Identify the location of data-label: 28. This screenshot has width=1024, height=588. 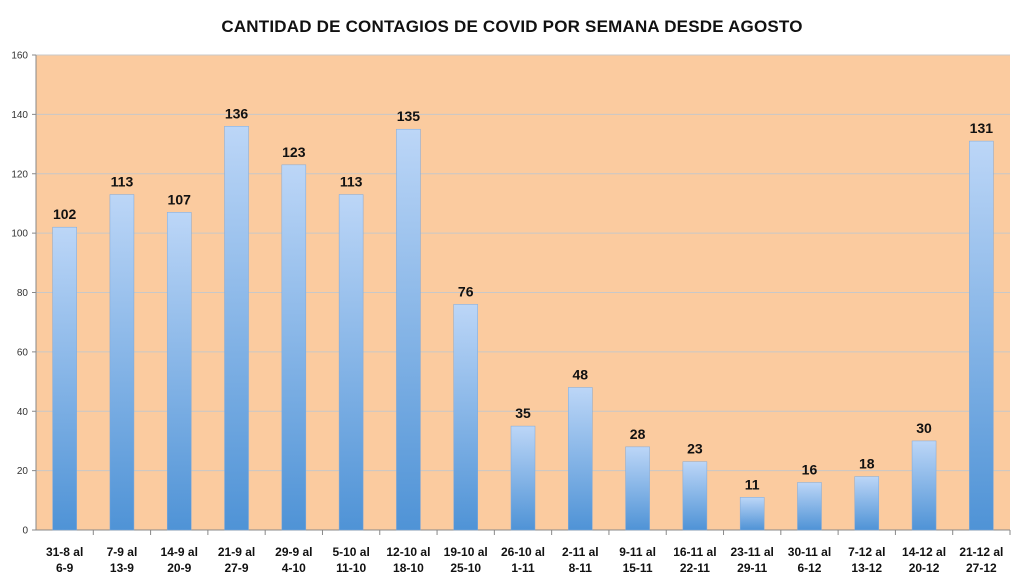
(638, 434).